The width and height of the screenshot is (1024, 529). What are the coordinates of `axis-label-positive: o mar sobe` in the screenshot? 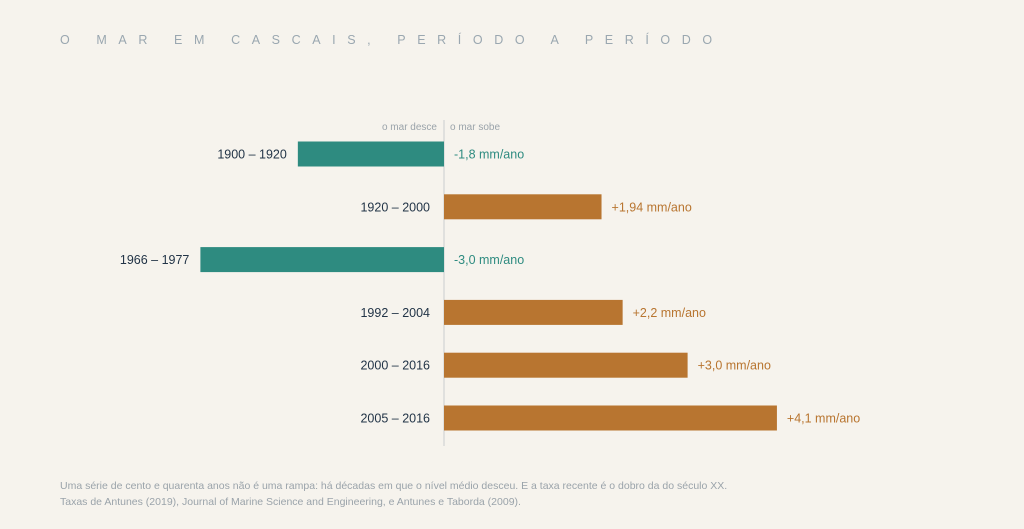 It's located at (475, 127).